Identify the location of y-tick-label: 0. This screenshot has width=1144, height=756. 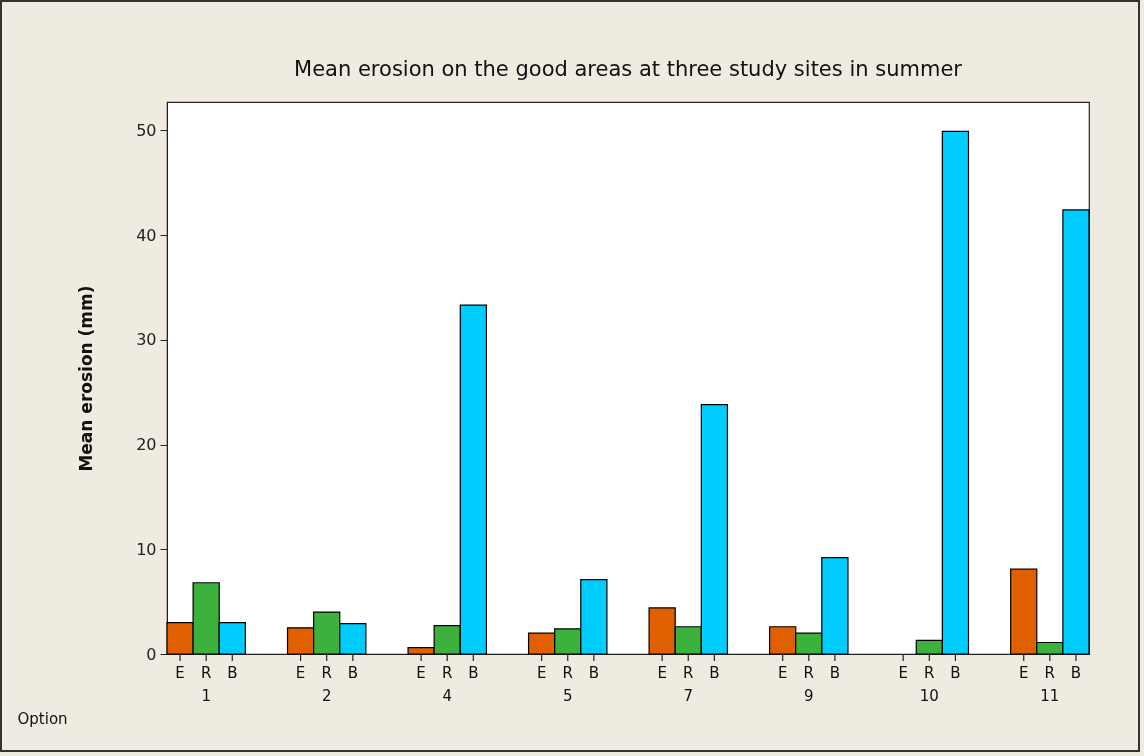
(151, 654).